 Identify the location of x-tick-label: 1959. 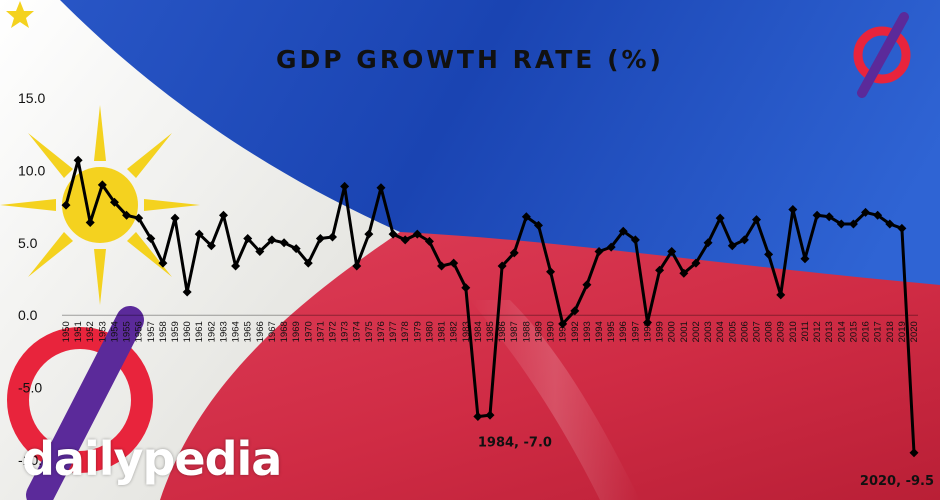
(175, 331).